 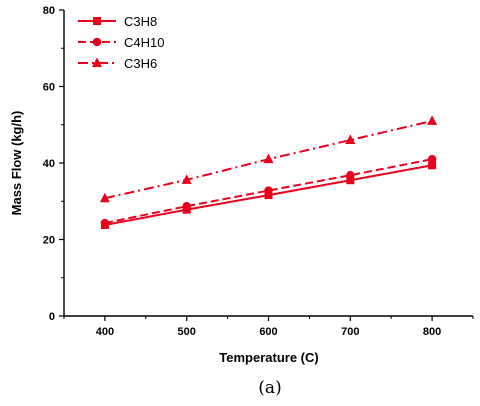 What do you see at coordinates (105, 332) in the screenshot?
I see `x-tick-label: 400` at bounding box center [105, 332].